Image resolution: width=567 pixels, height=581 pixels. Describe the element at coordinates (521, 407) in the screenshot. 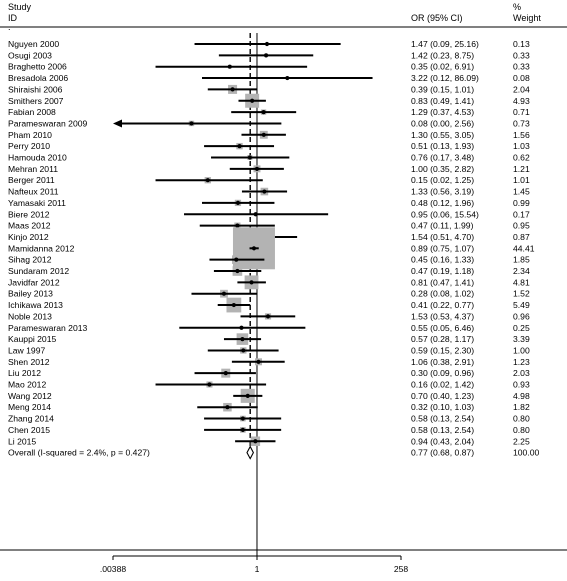

I see `weight-label: 1.82` at that location.